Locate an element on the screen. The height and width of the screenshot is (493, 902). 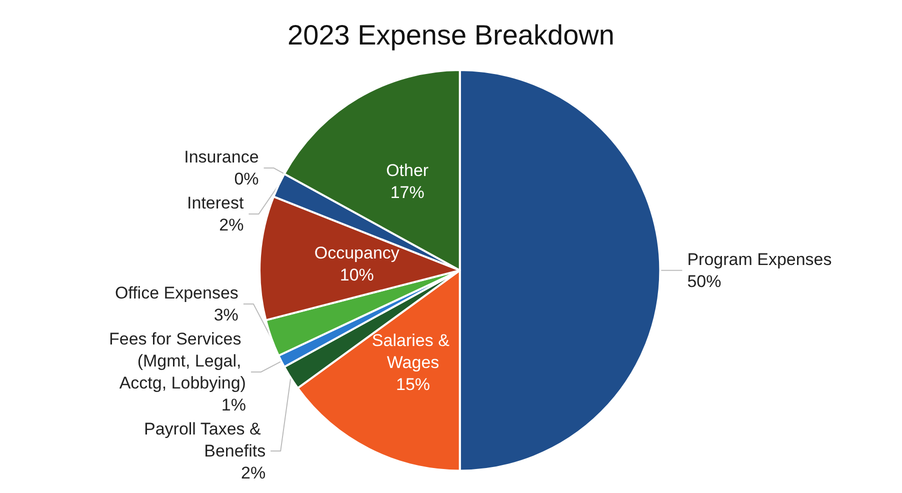
data-label: 10% is located at coordinates (357, 274).